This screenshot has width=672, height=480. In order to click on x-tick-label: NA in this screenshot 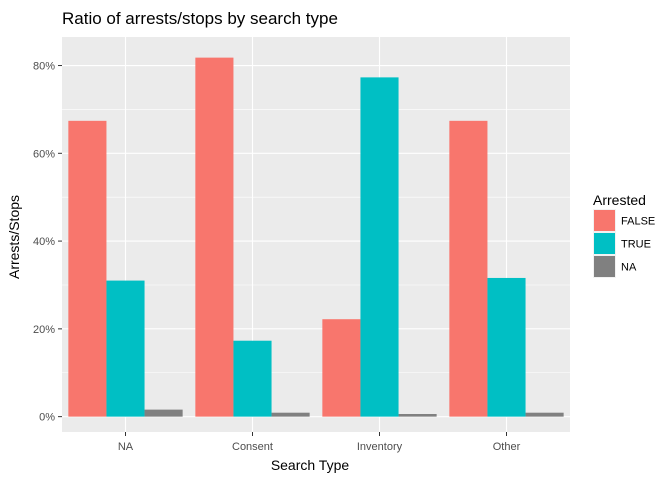, I will do `click(126, 447)`.